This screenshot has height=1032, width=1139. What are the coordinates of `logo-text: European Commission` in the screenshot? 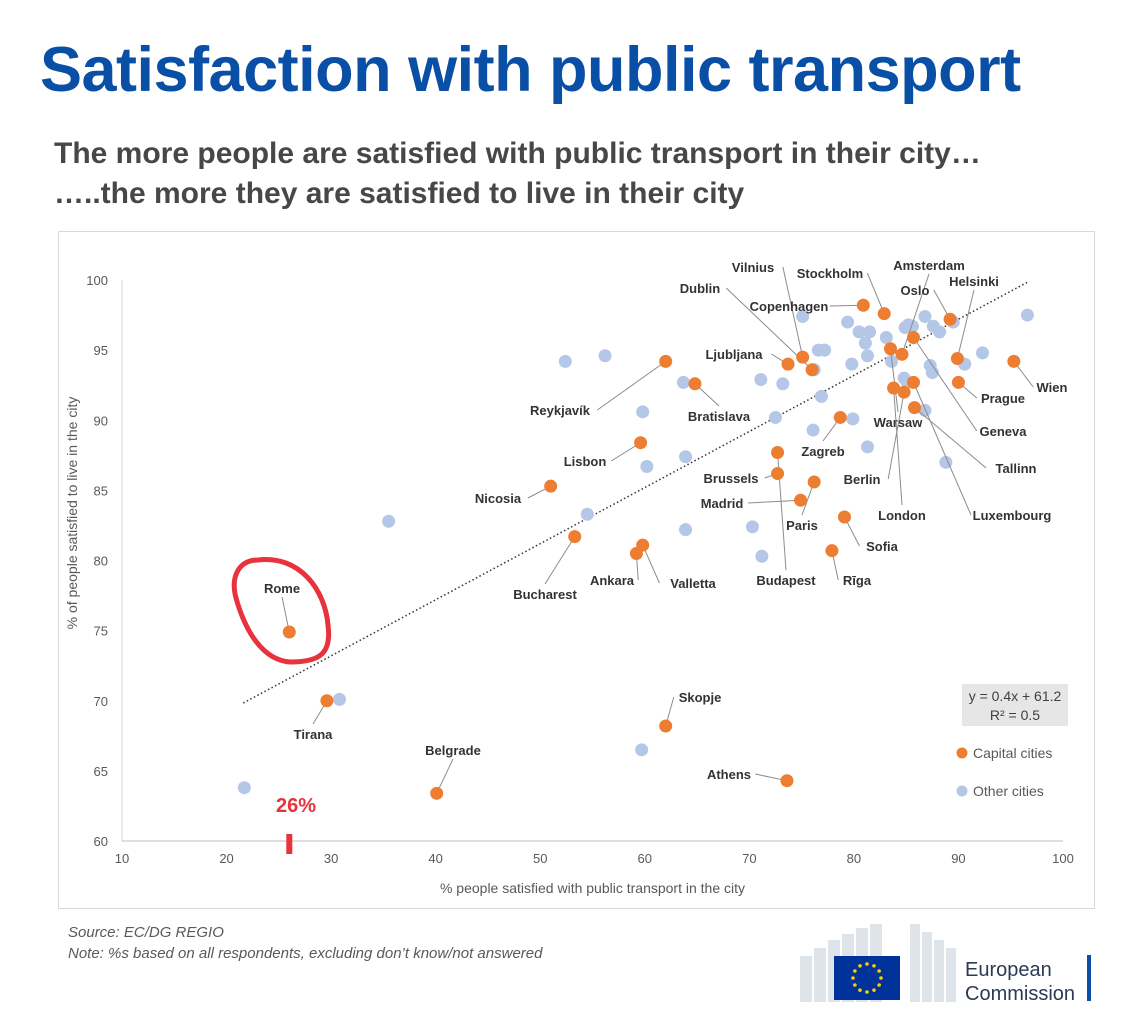 It's located at (1020, 982).